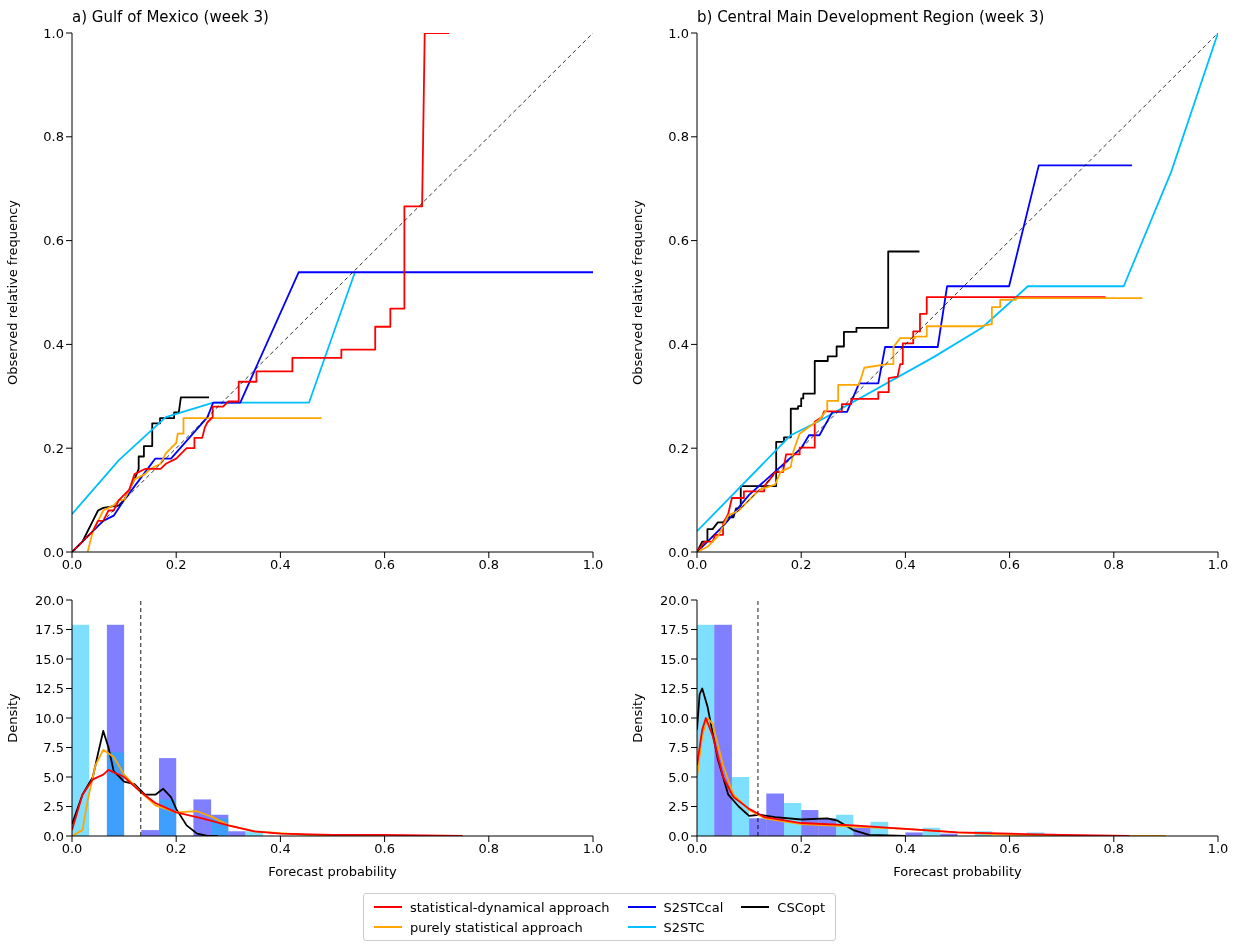  I want to click on legend-label: S2STC, so click(684, 927).